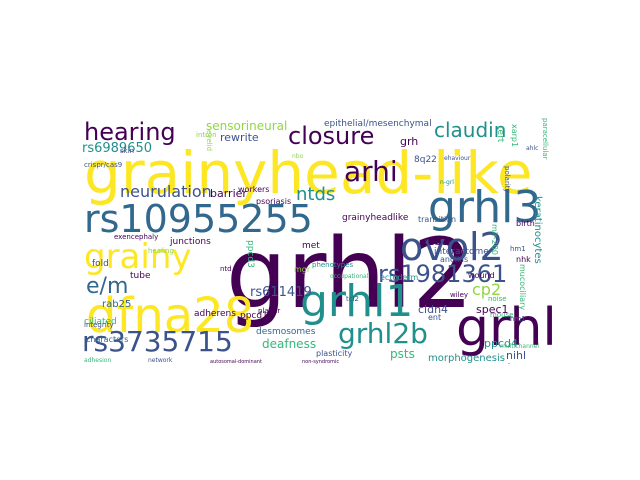 The width and height of the screenshot is (640, 480). I want to click on cloud-word: tcl2, so click(352, 299).